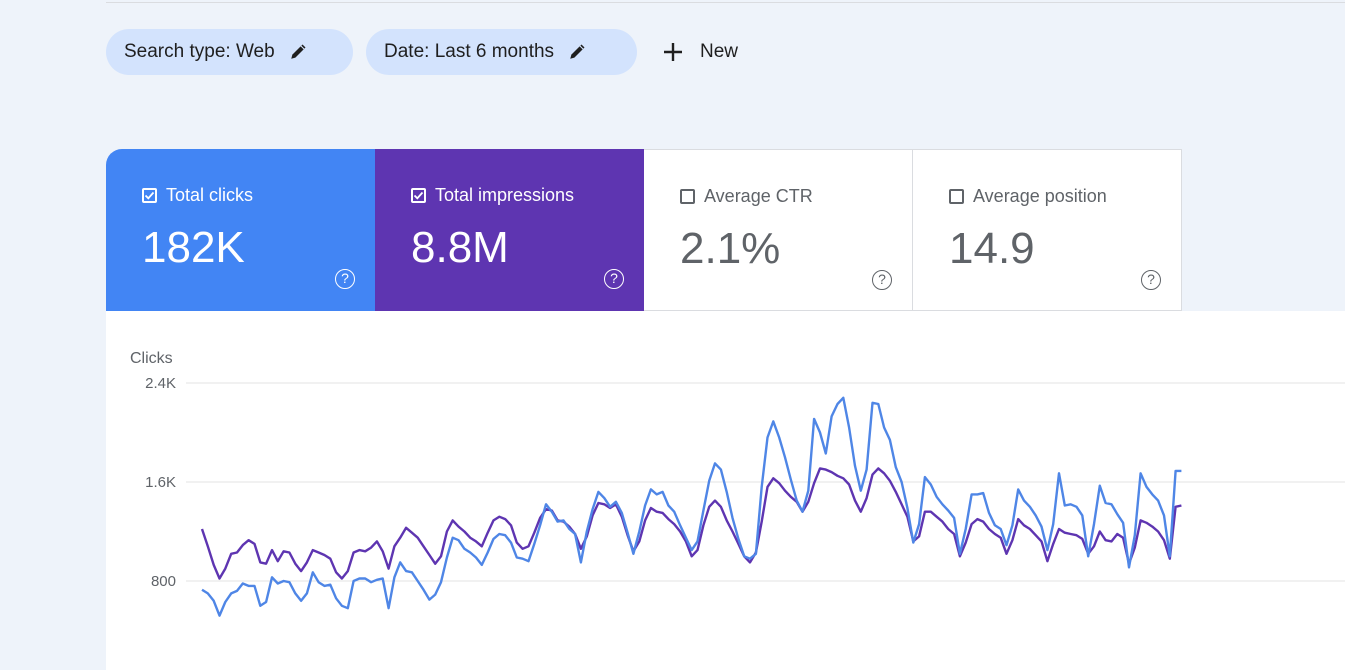 This screenshot has width=1345, height=670. Describe the element at coordinates (151, 358) in the screenshot. I see `y-axis-title: Clicks` at that location.